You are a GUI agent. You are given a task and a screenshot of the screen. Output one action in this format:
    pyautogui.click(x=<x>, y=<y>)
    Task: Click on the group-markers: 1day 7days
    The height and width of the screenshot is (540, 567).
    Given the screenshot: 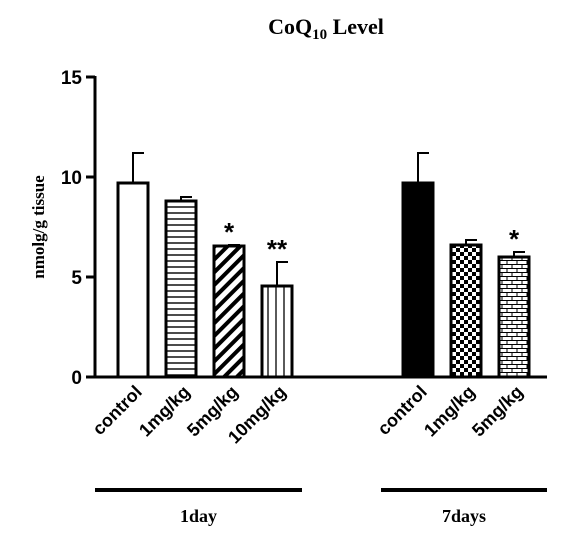 What is the action you would take?
    pyautogui.click(x=321, y=507)
    